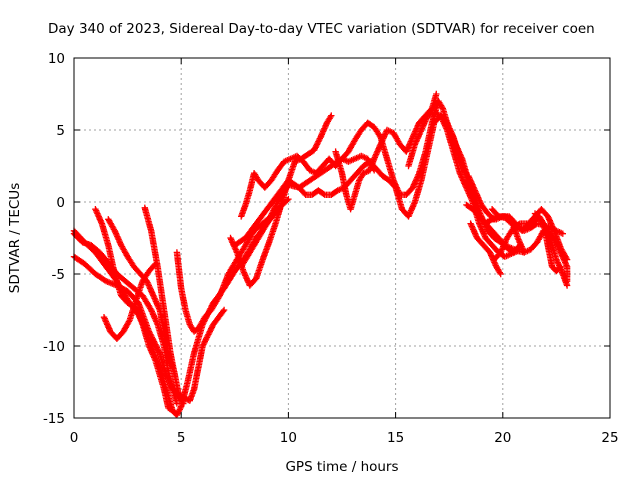  Describe the element at coordinates (54, 347) in the screenshot. I see `y-tick-label: -10` at that location.